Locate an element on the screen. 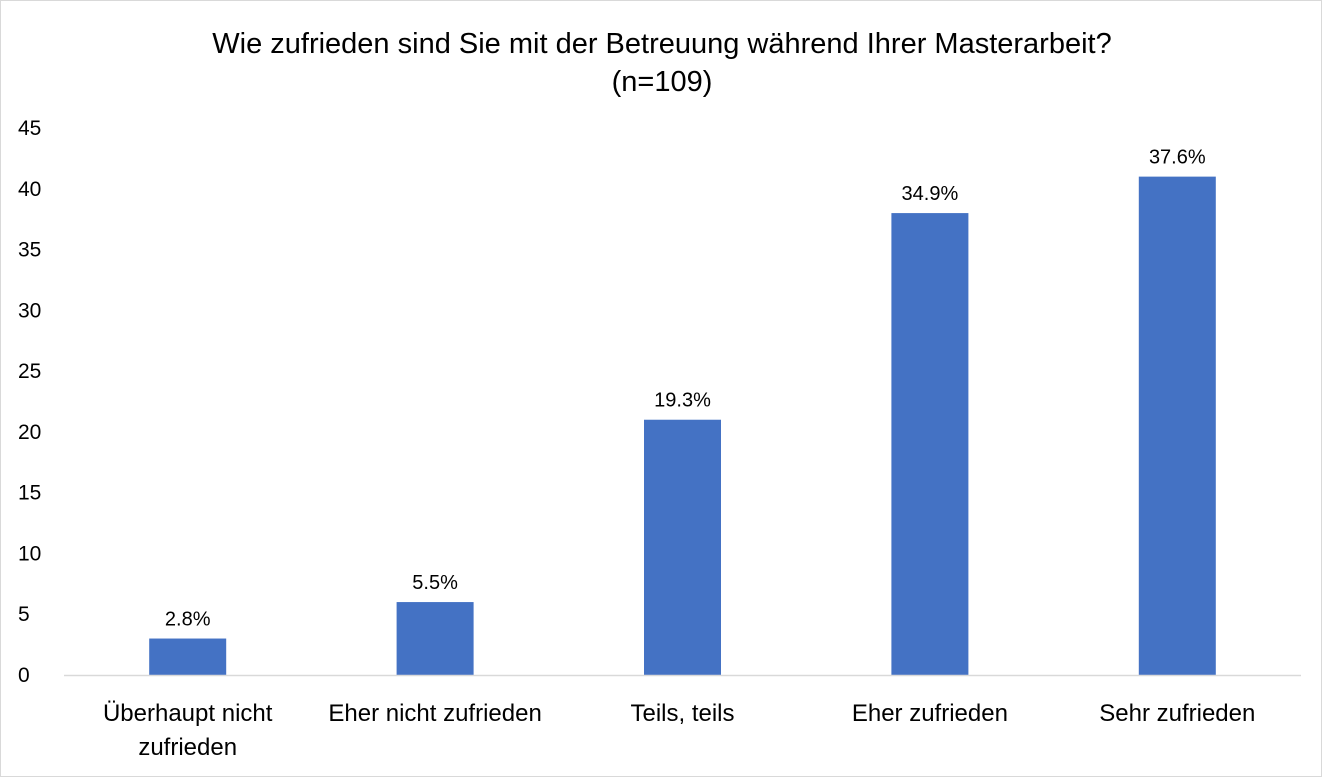  y-tick-label: 10 is located at coordinates (29, 553).